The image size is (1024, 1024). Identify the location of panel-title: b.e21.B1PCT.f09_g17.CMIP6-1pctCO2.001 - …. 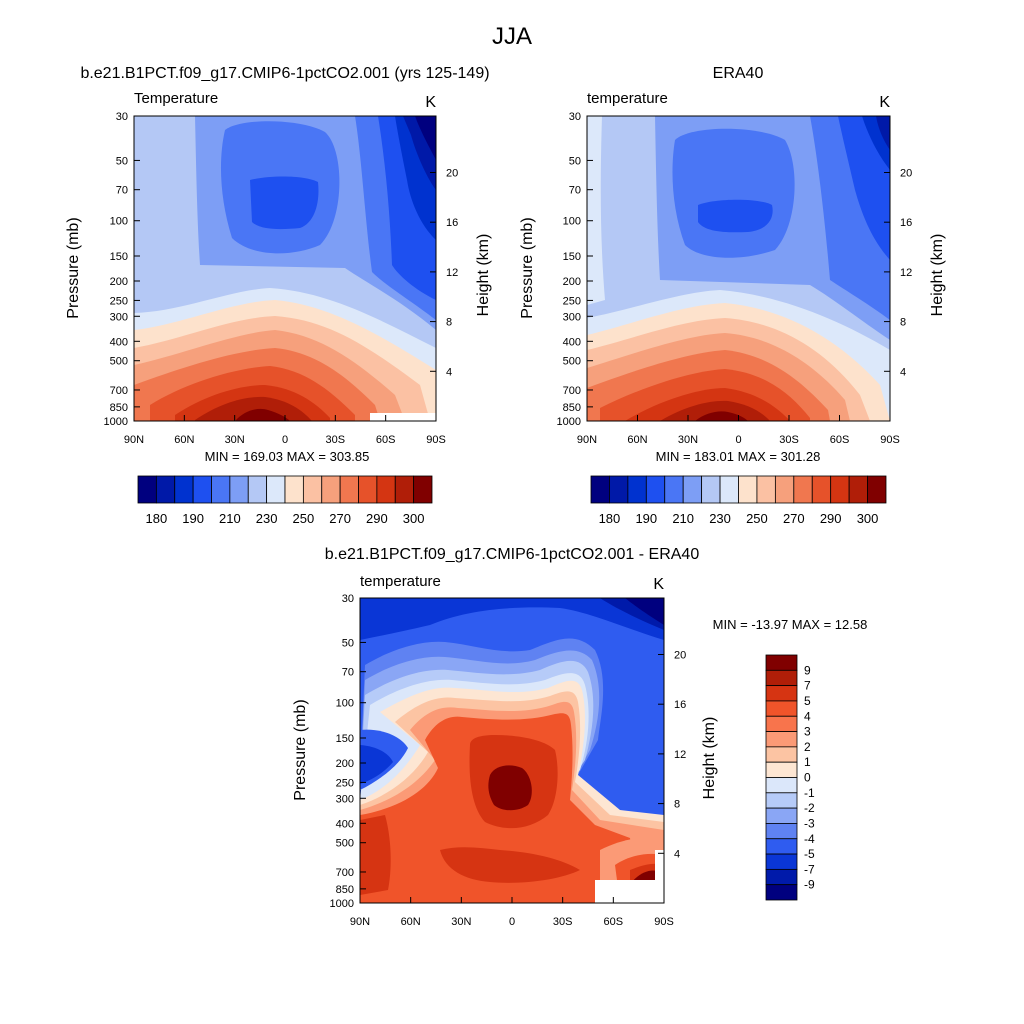
(512, 554).